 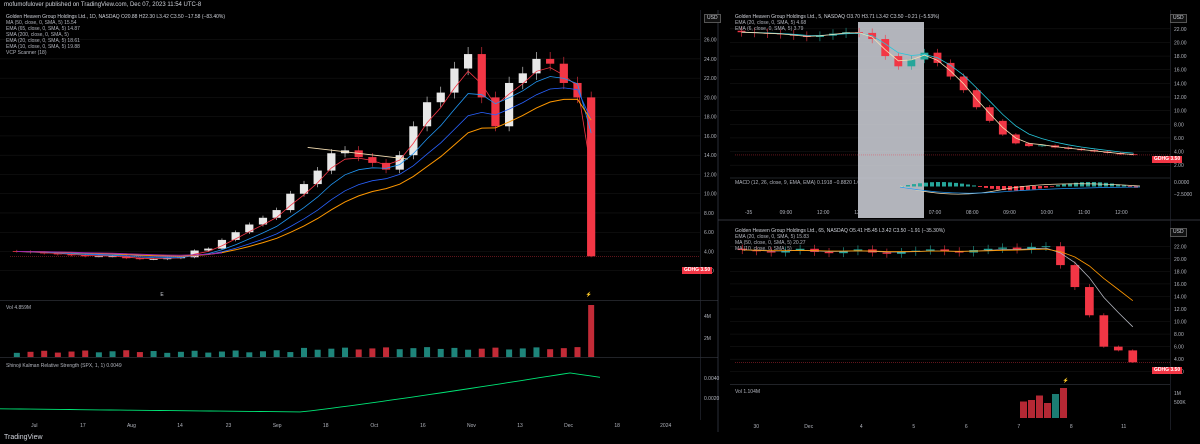 I want to click on m5-time-tick: 12:00, so click(x=1121, y=213).